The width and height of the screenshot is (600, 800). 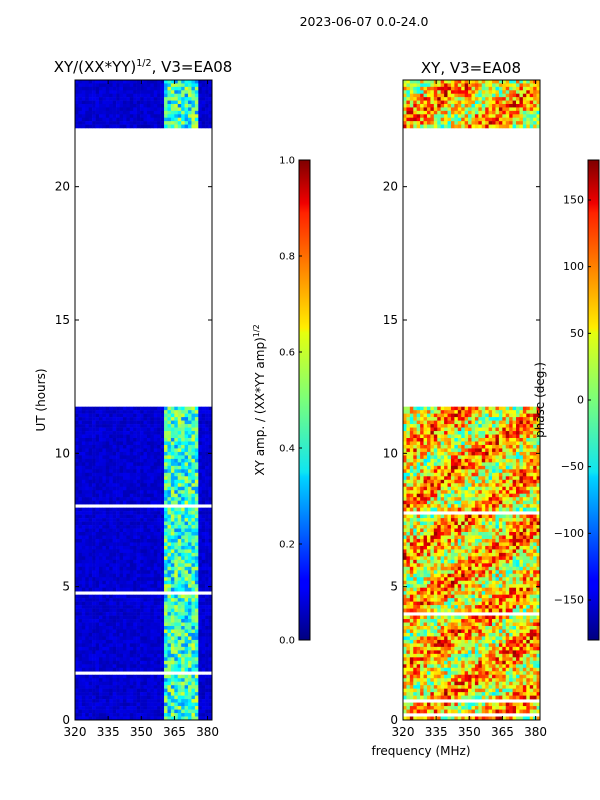 What do you see at coordinates (62, 453) in the screenshot?
I see `amplitude-y-tick-label: 10` at bounding box center [62, 453].